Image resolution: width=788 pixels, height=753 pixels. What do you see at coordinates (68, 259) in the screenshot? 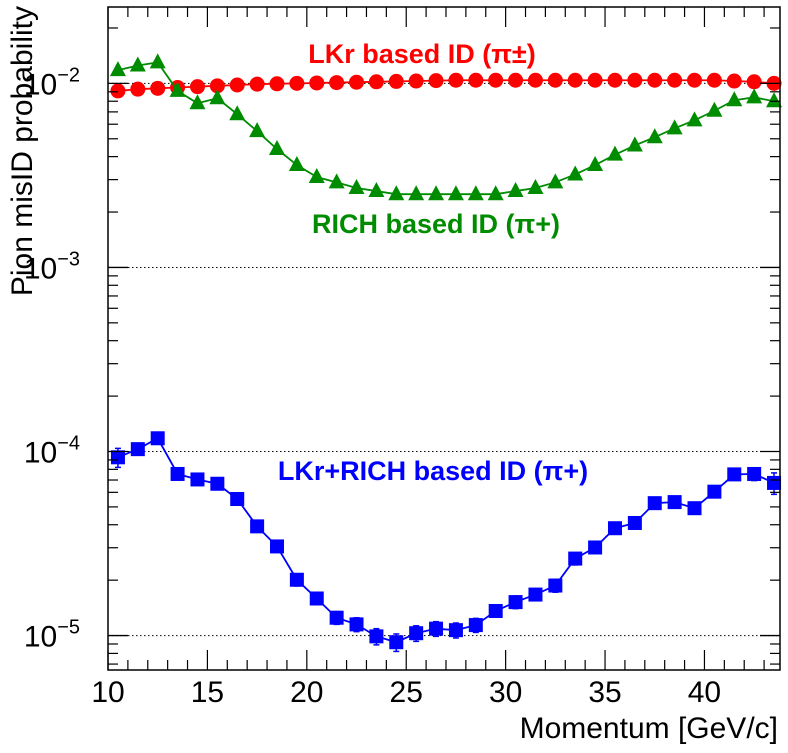
I see `y-tick-exponent: −3` at bounding box center [68, 259].